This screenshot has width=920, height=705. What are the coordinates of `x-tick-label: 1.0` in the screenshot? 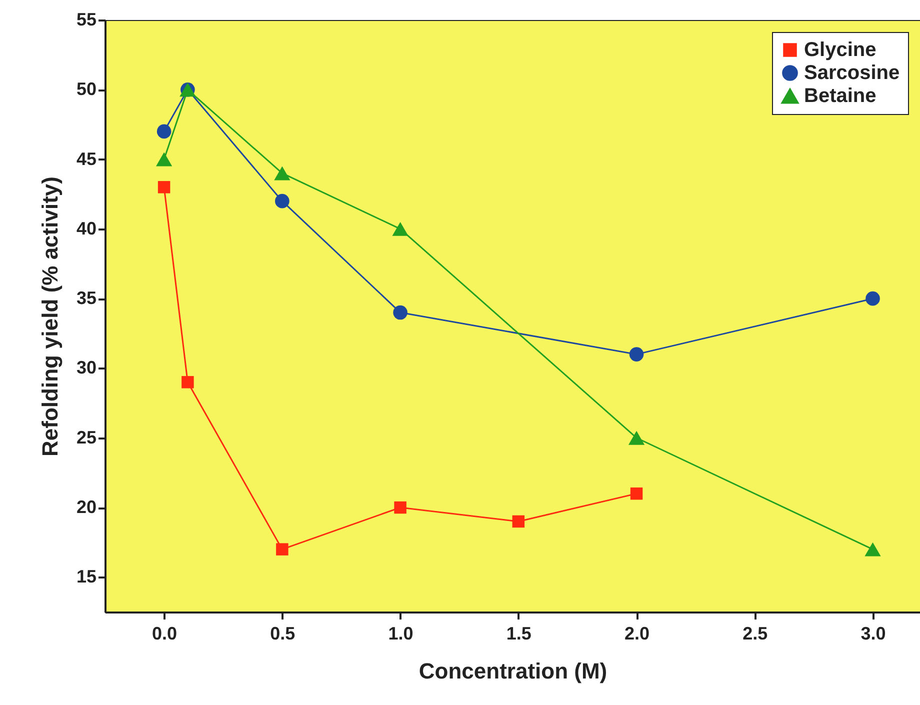 It's located at (401, 634).